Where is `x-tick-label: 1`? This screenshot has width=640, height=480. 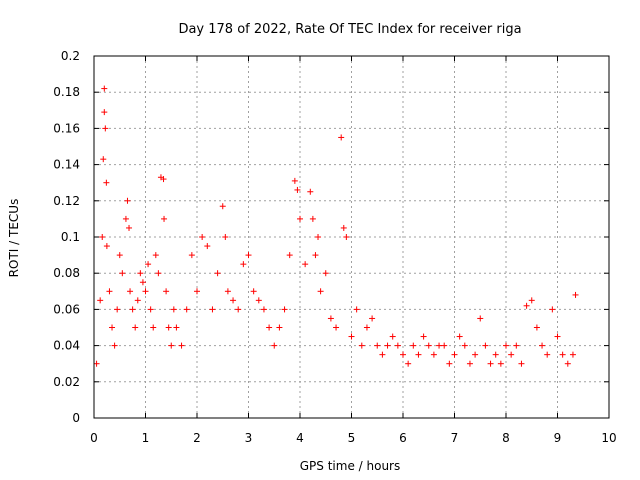 x-tick-label: 1 is located at coordinates (146, 438).